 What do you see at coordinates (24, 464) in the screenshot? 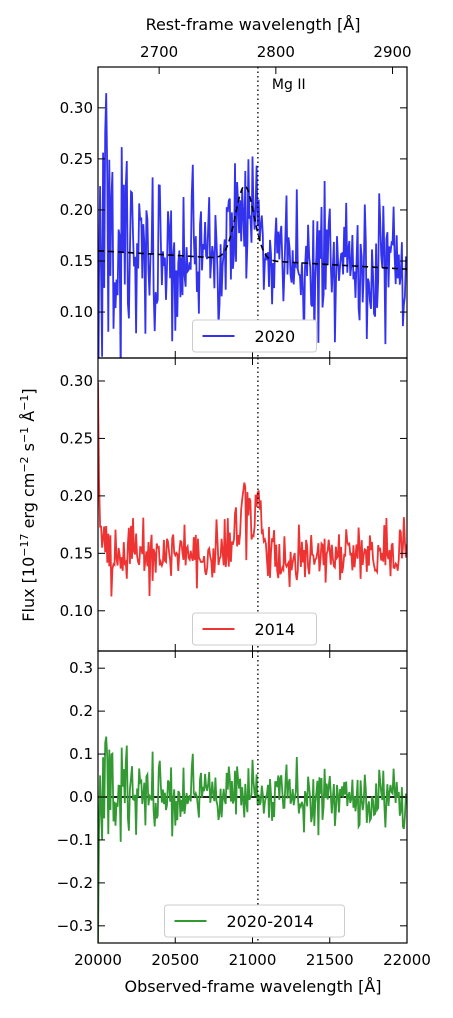
I see `ylabel-sup-2: −2` at bounding box center [24, 464].